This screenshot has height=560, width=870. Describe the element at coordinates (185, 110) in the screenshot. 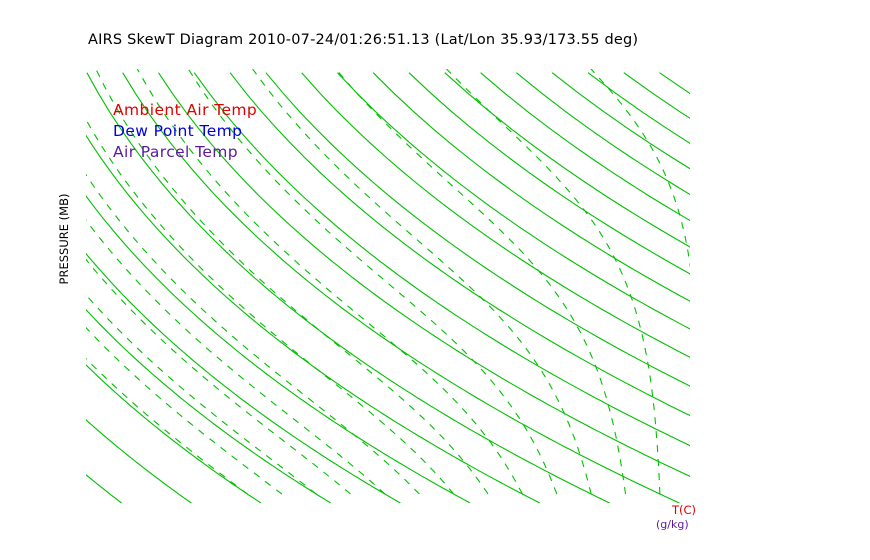

I see `legend-ambient-air-temp: Ambient Air Temp` at that location.